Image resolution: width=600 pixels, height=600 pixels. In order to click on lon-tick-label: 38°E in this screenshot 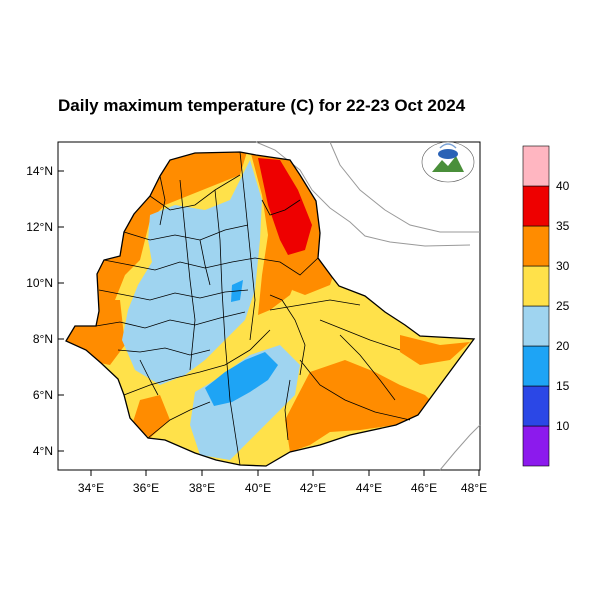, I will do `click(202, 488)`.